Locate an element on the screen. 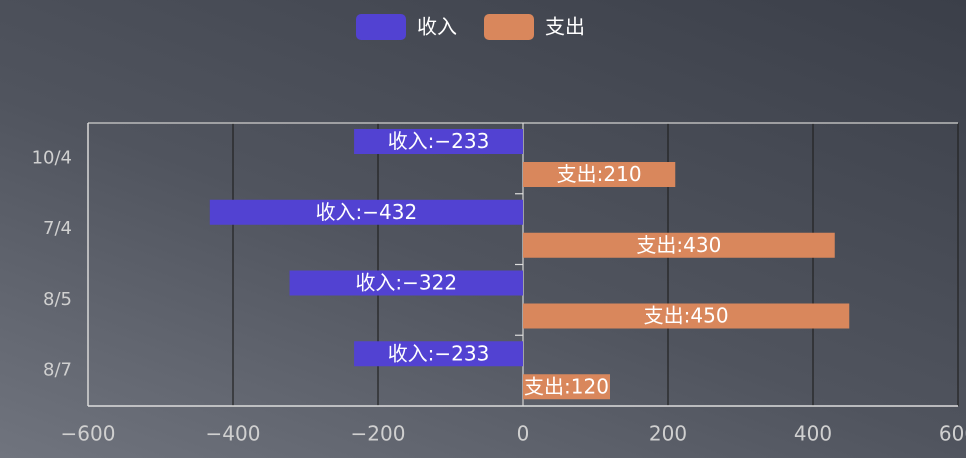 Image resolution: width=966 pixels, height=458 pixels. x-tick-label: −600 is located at coordinates (88, 434).